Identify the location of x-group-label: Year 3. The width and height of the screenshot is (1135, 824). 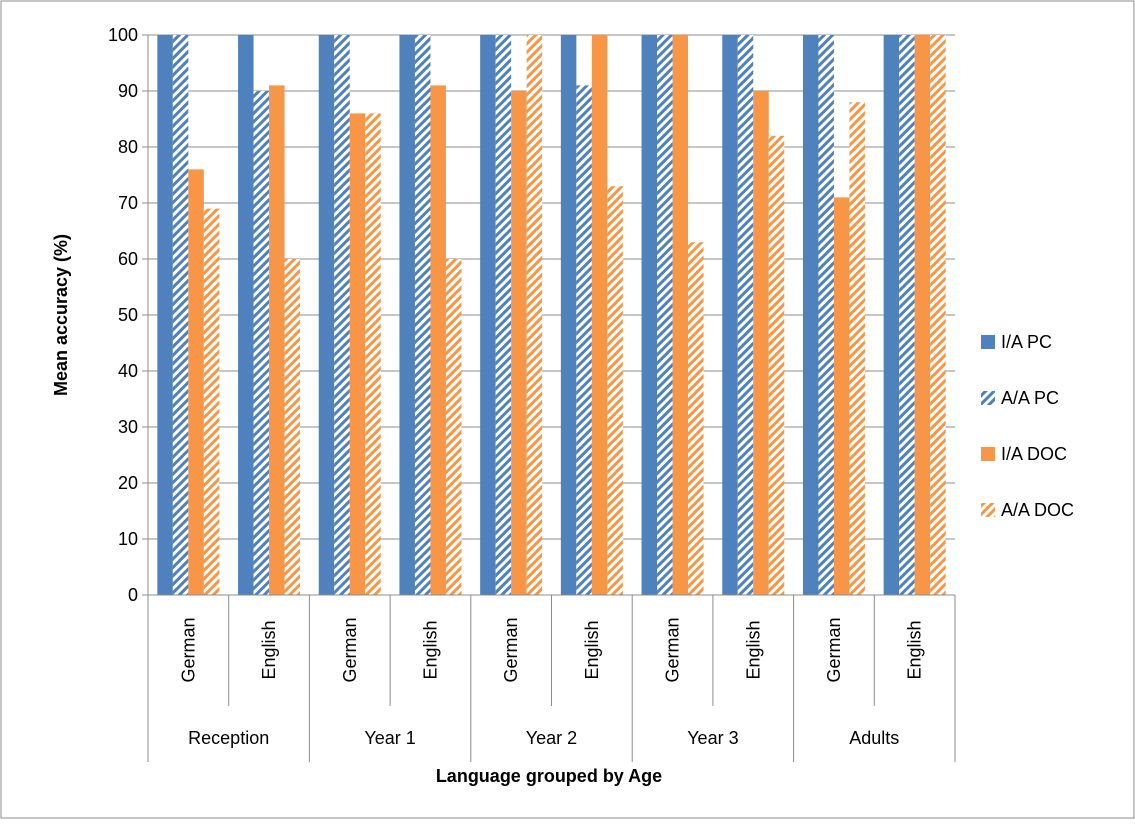
(712, 738).